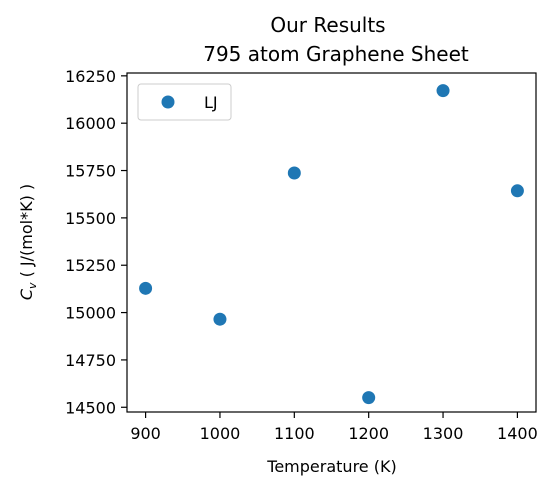 The width and height of the screenshot is (557, 491). Describe the element at coordinates (90, 265) in the screenshot. I see `y-tick-label: 15250` at that location.